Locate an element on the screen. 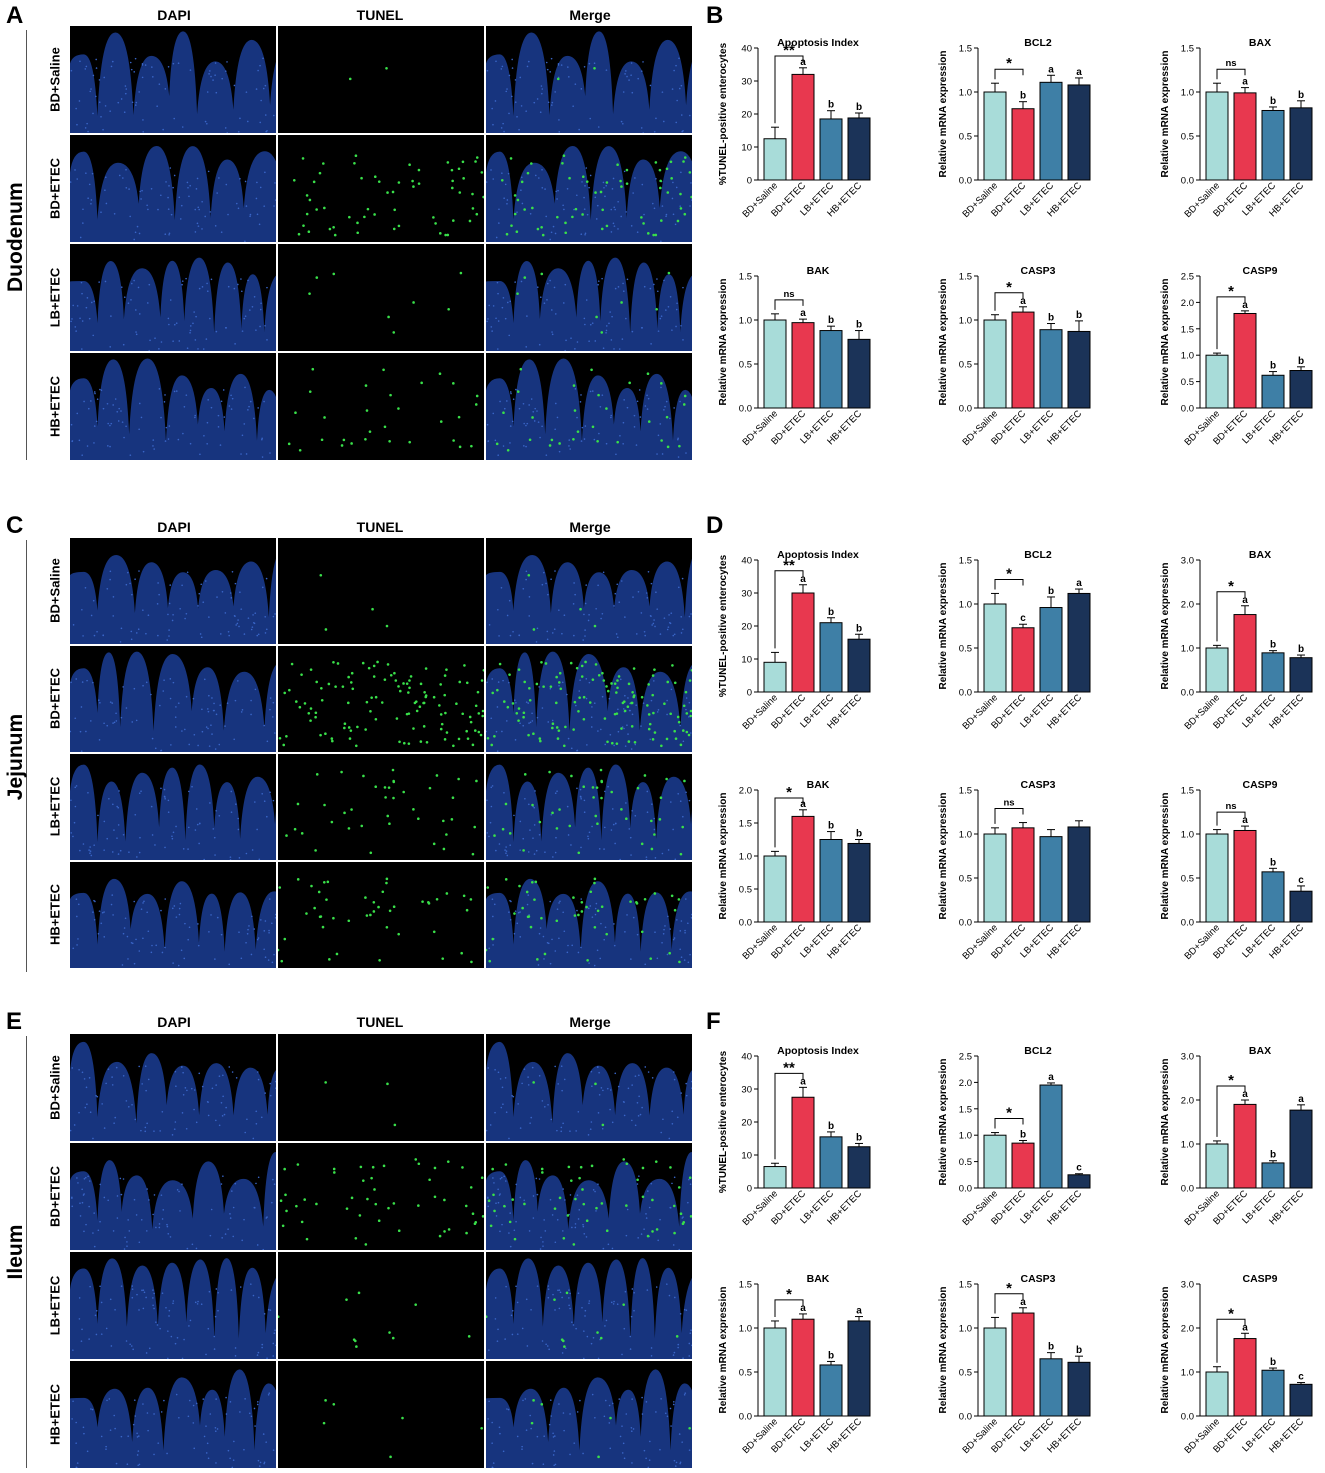  panel-letter-d: D is located at coordinates (715, 525).